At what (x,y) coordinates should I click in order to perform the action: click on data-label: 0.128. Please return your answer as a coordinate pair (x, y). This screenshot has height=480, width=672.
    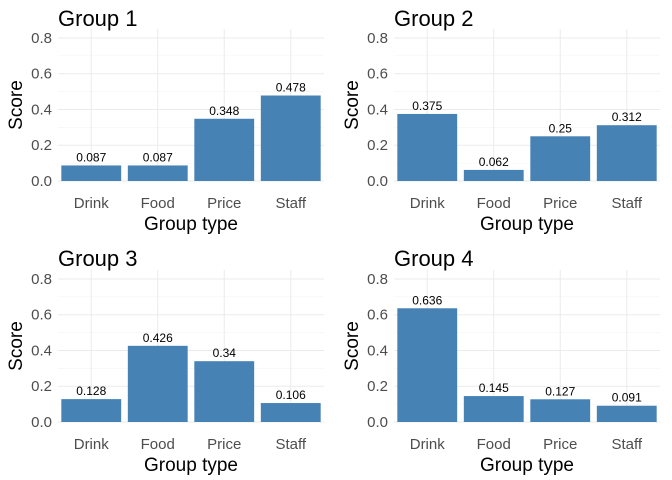
    Looking at the image, I should click on (91, 391).